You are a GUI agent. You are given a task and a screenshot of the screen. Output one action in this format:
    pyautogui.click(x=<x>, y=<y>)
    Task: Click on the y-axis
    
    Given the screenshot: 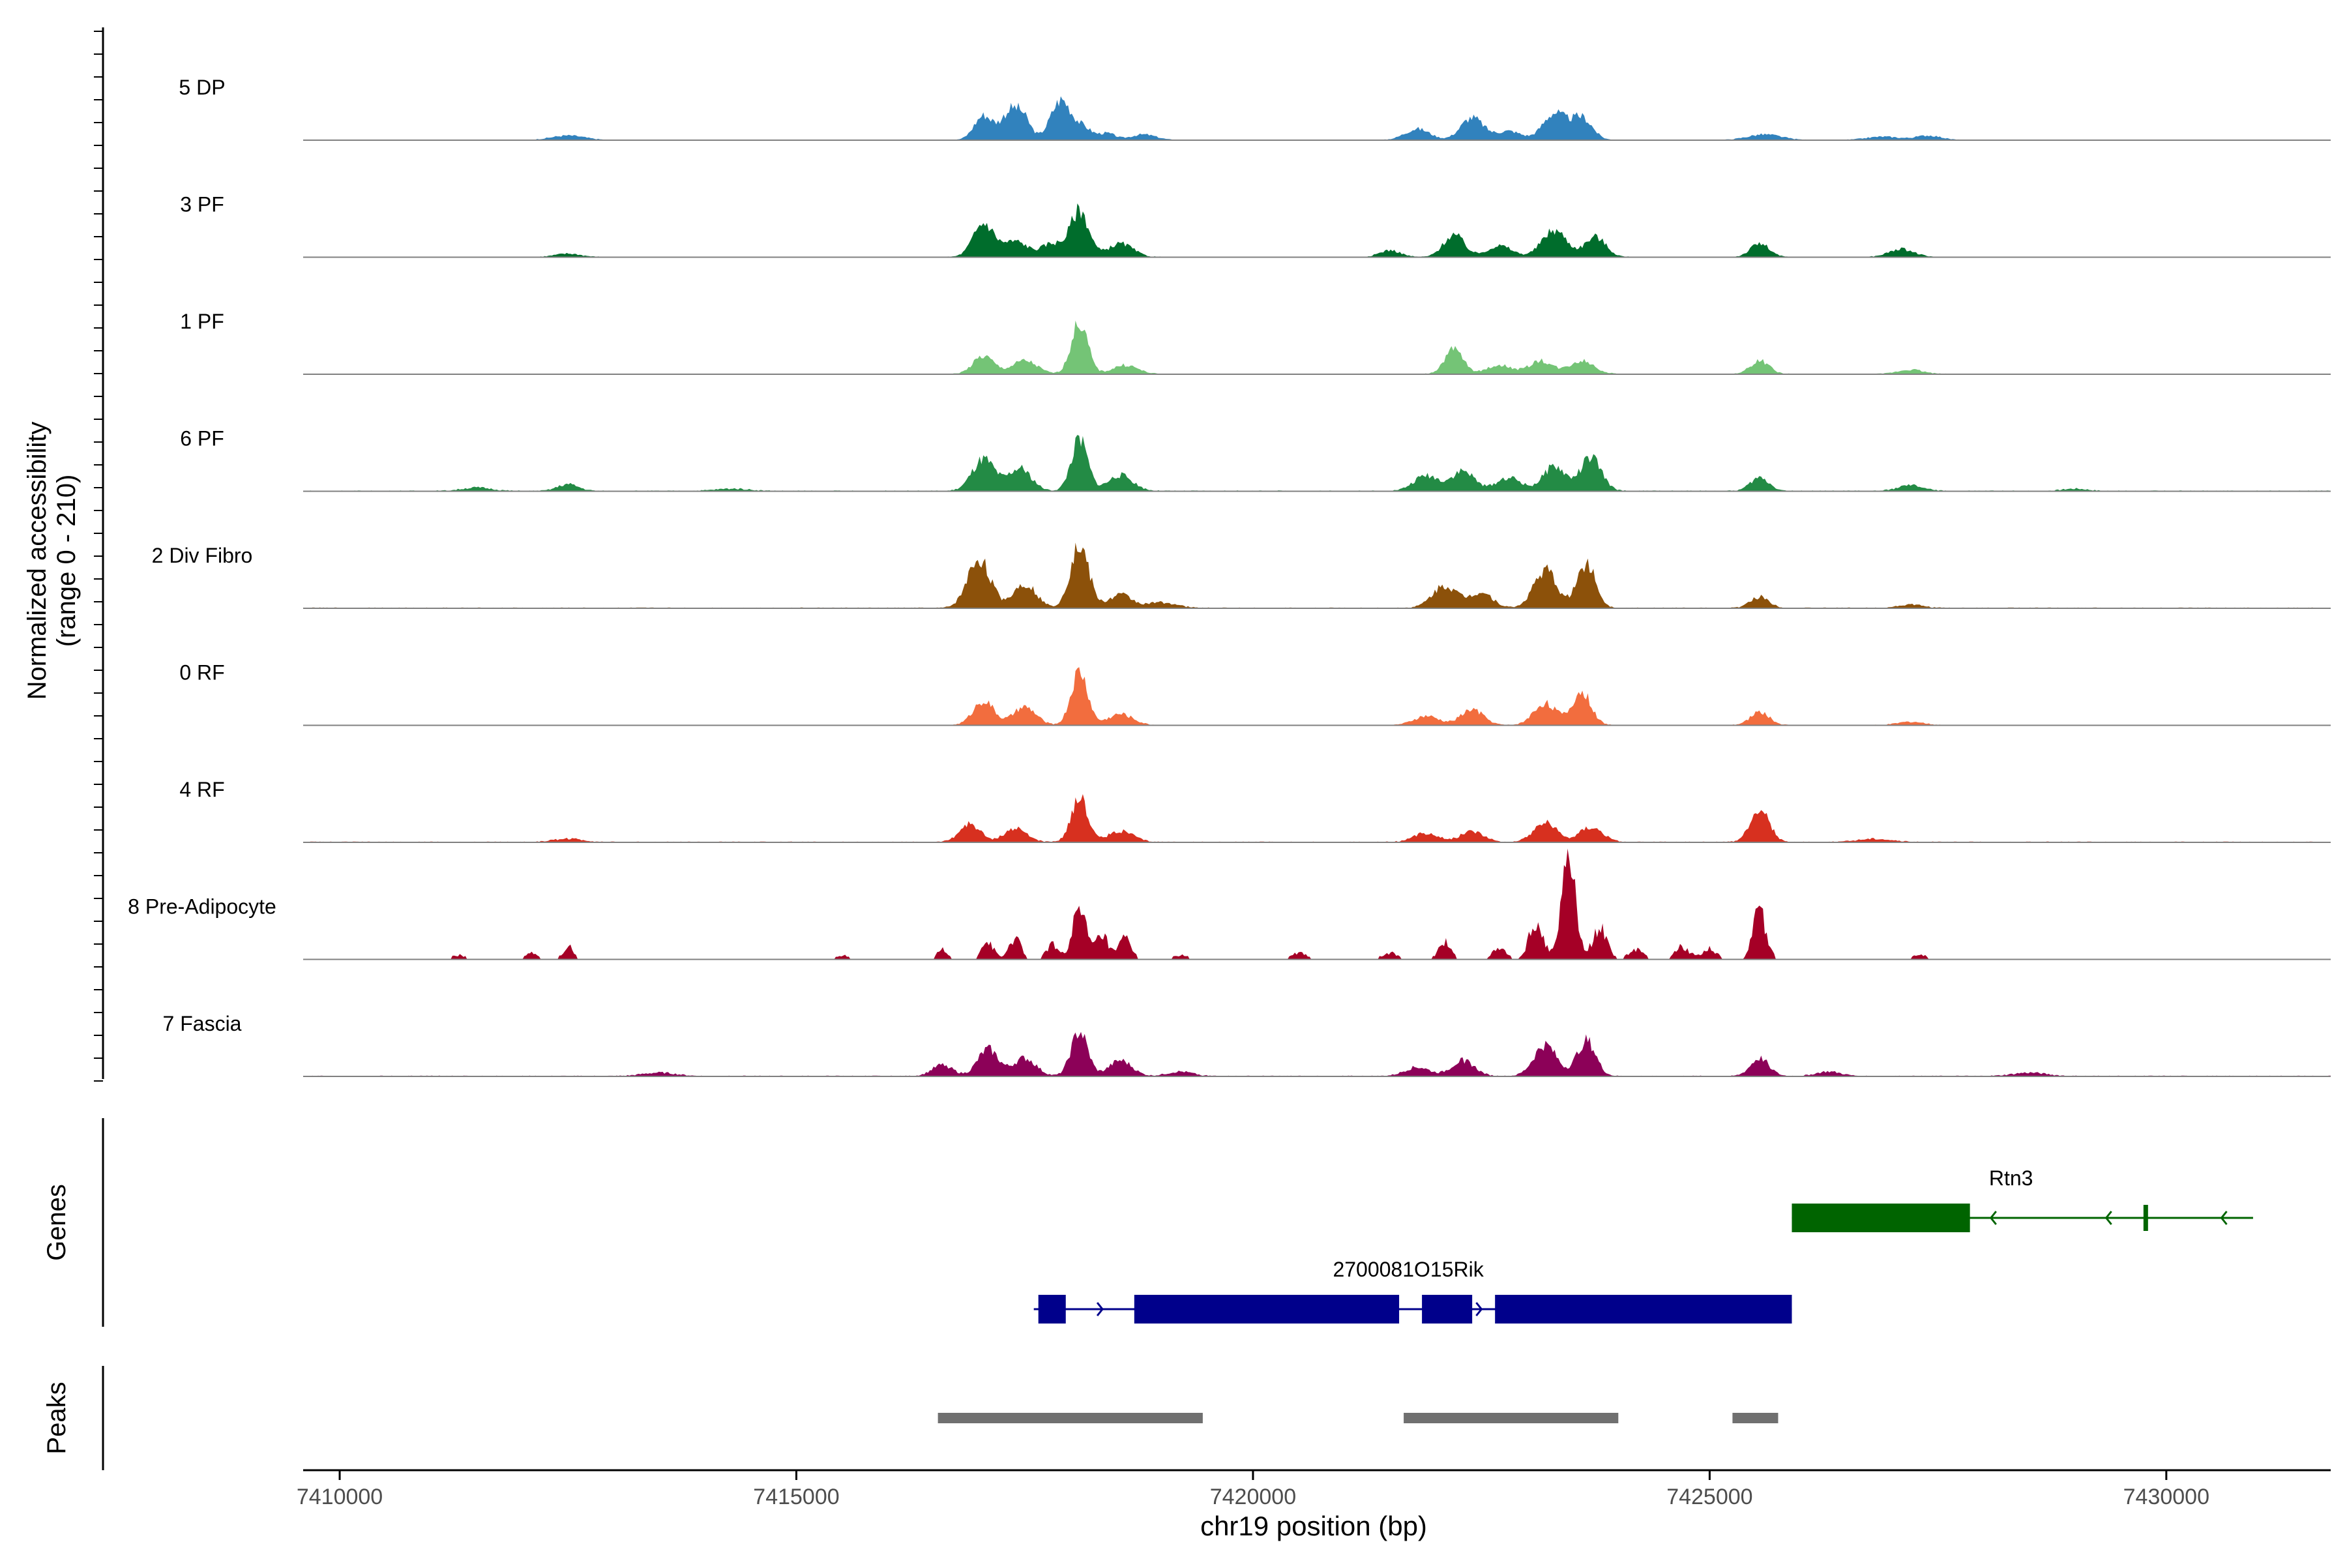 What is the action you would take?
    pyautogui.click(x=99, y=555)
    